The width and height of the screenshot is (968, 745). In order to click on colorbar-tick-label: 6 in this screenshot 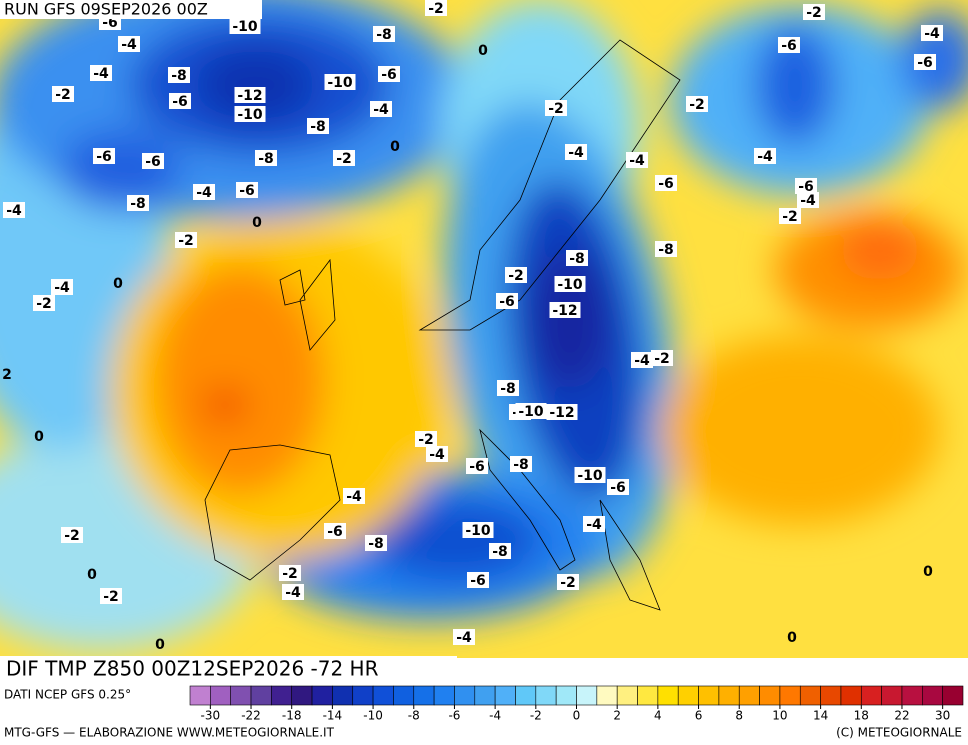, I will do `click(699, 716)`.